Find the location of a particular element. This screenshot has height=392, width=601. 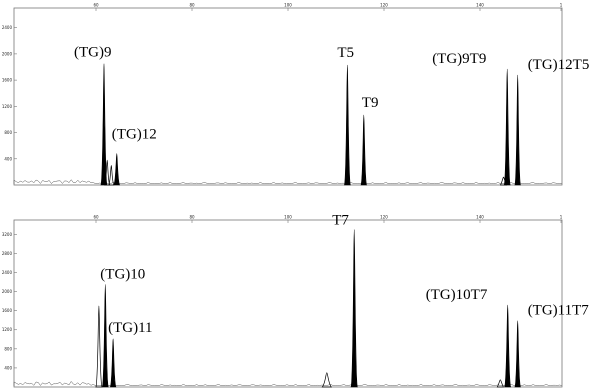

peak-label: (TG)10T7 is located at coordinates (457, 295).